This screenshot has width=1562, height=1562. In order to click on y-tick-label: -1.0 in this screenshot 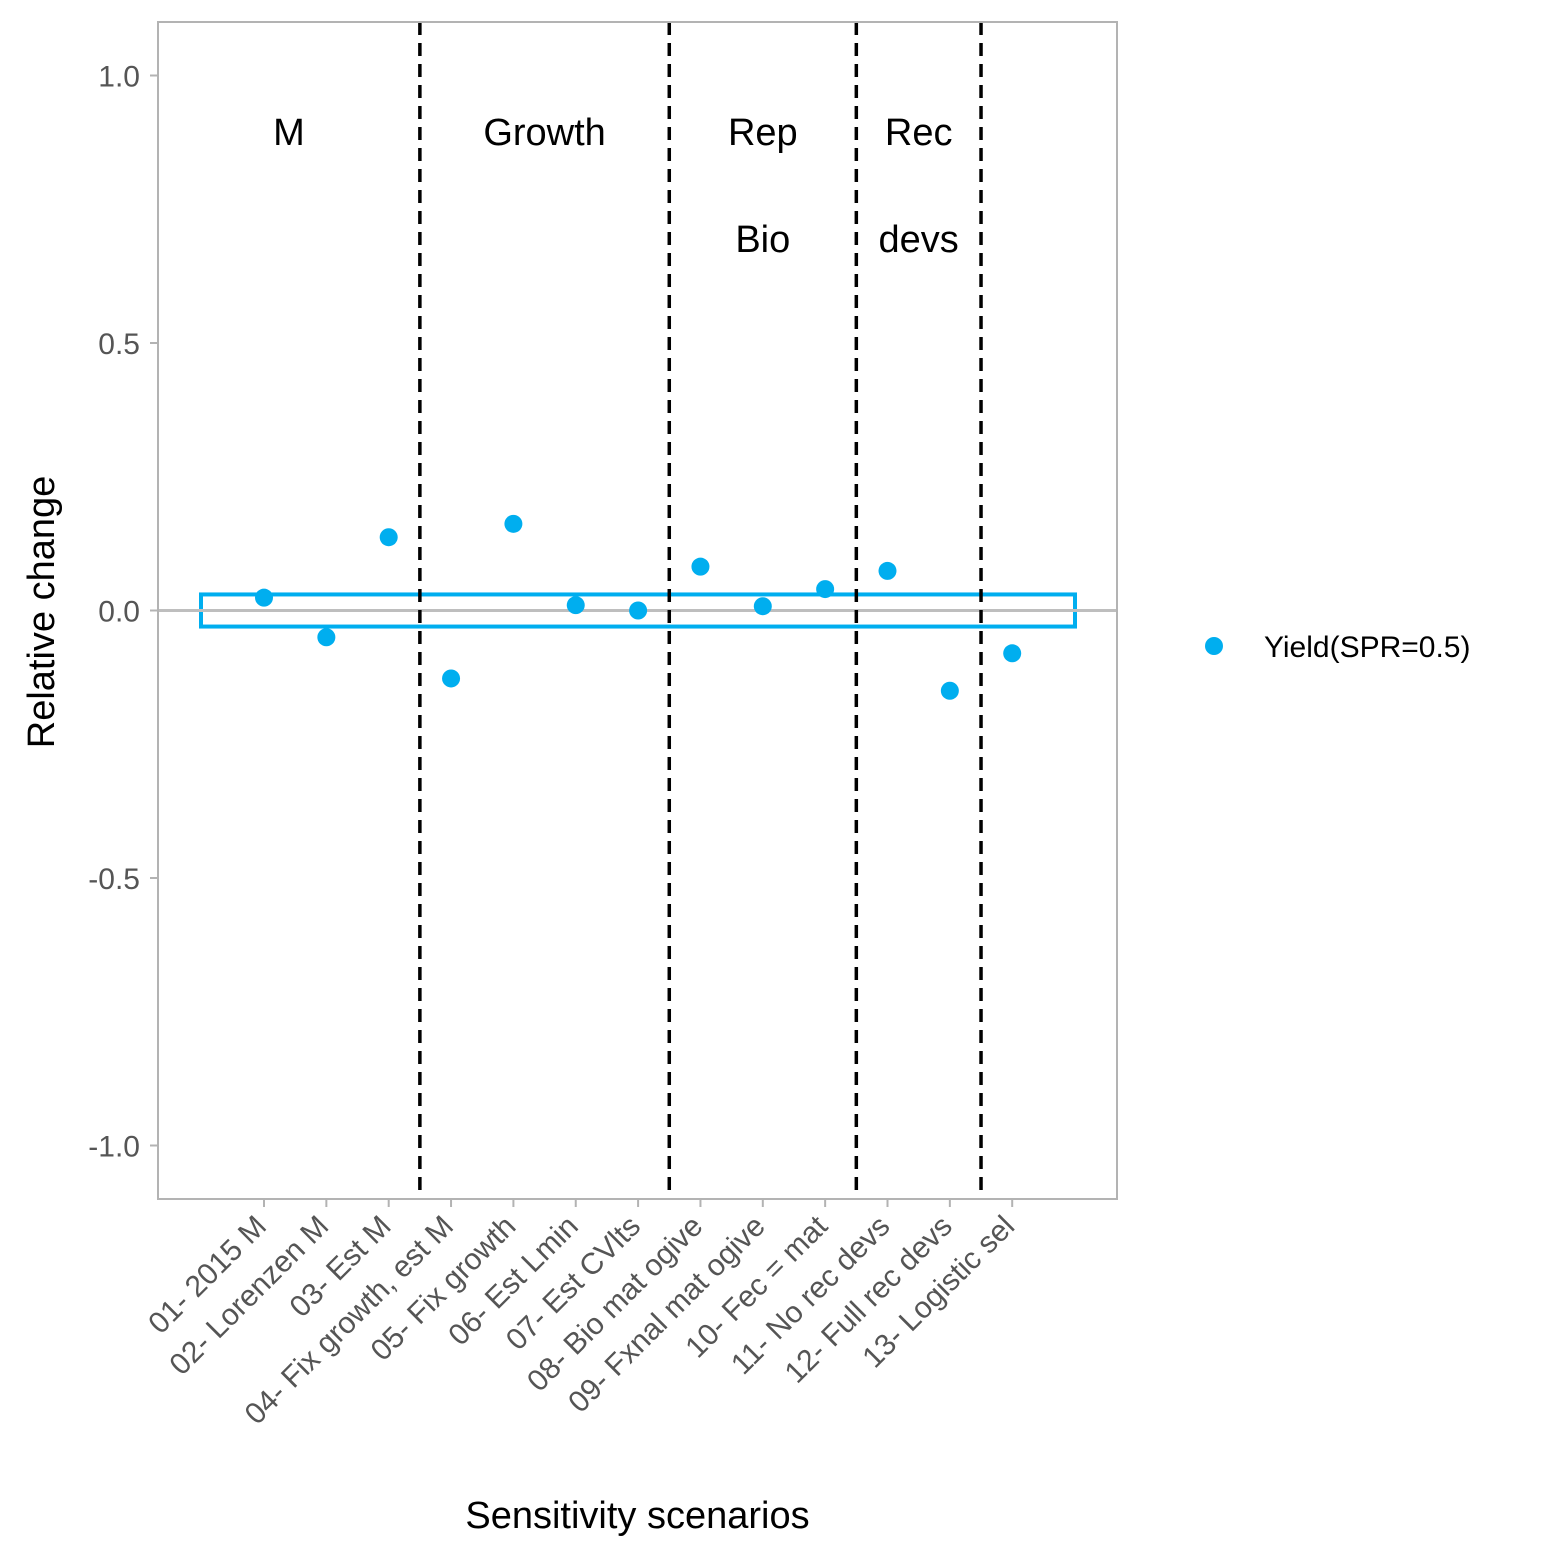, I will do `click(114, 1147)`.